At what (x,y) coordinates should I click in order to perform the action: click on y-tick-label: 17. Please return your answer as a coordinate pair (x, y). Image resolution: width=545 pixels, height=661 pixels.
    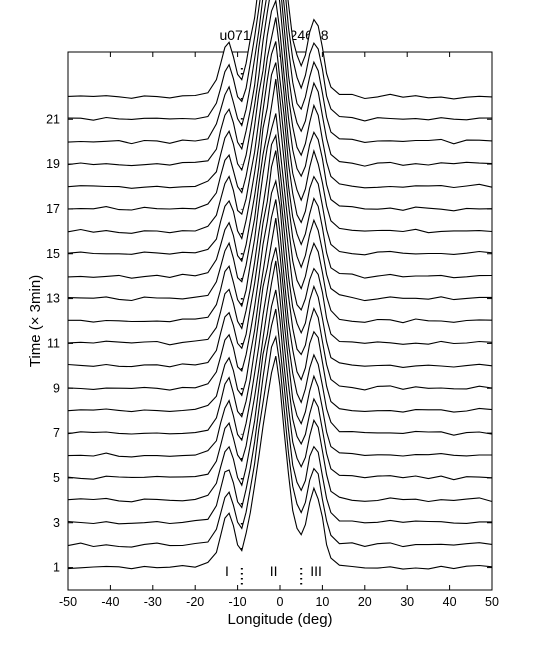
    Looking at the image, I should click on (53, 209).